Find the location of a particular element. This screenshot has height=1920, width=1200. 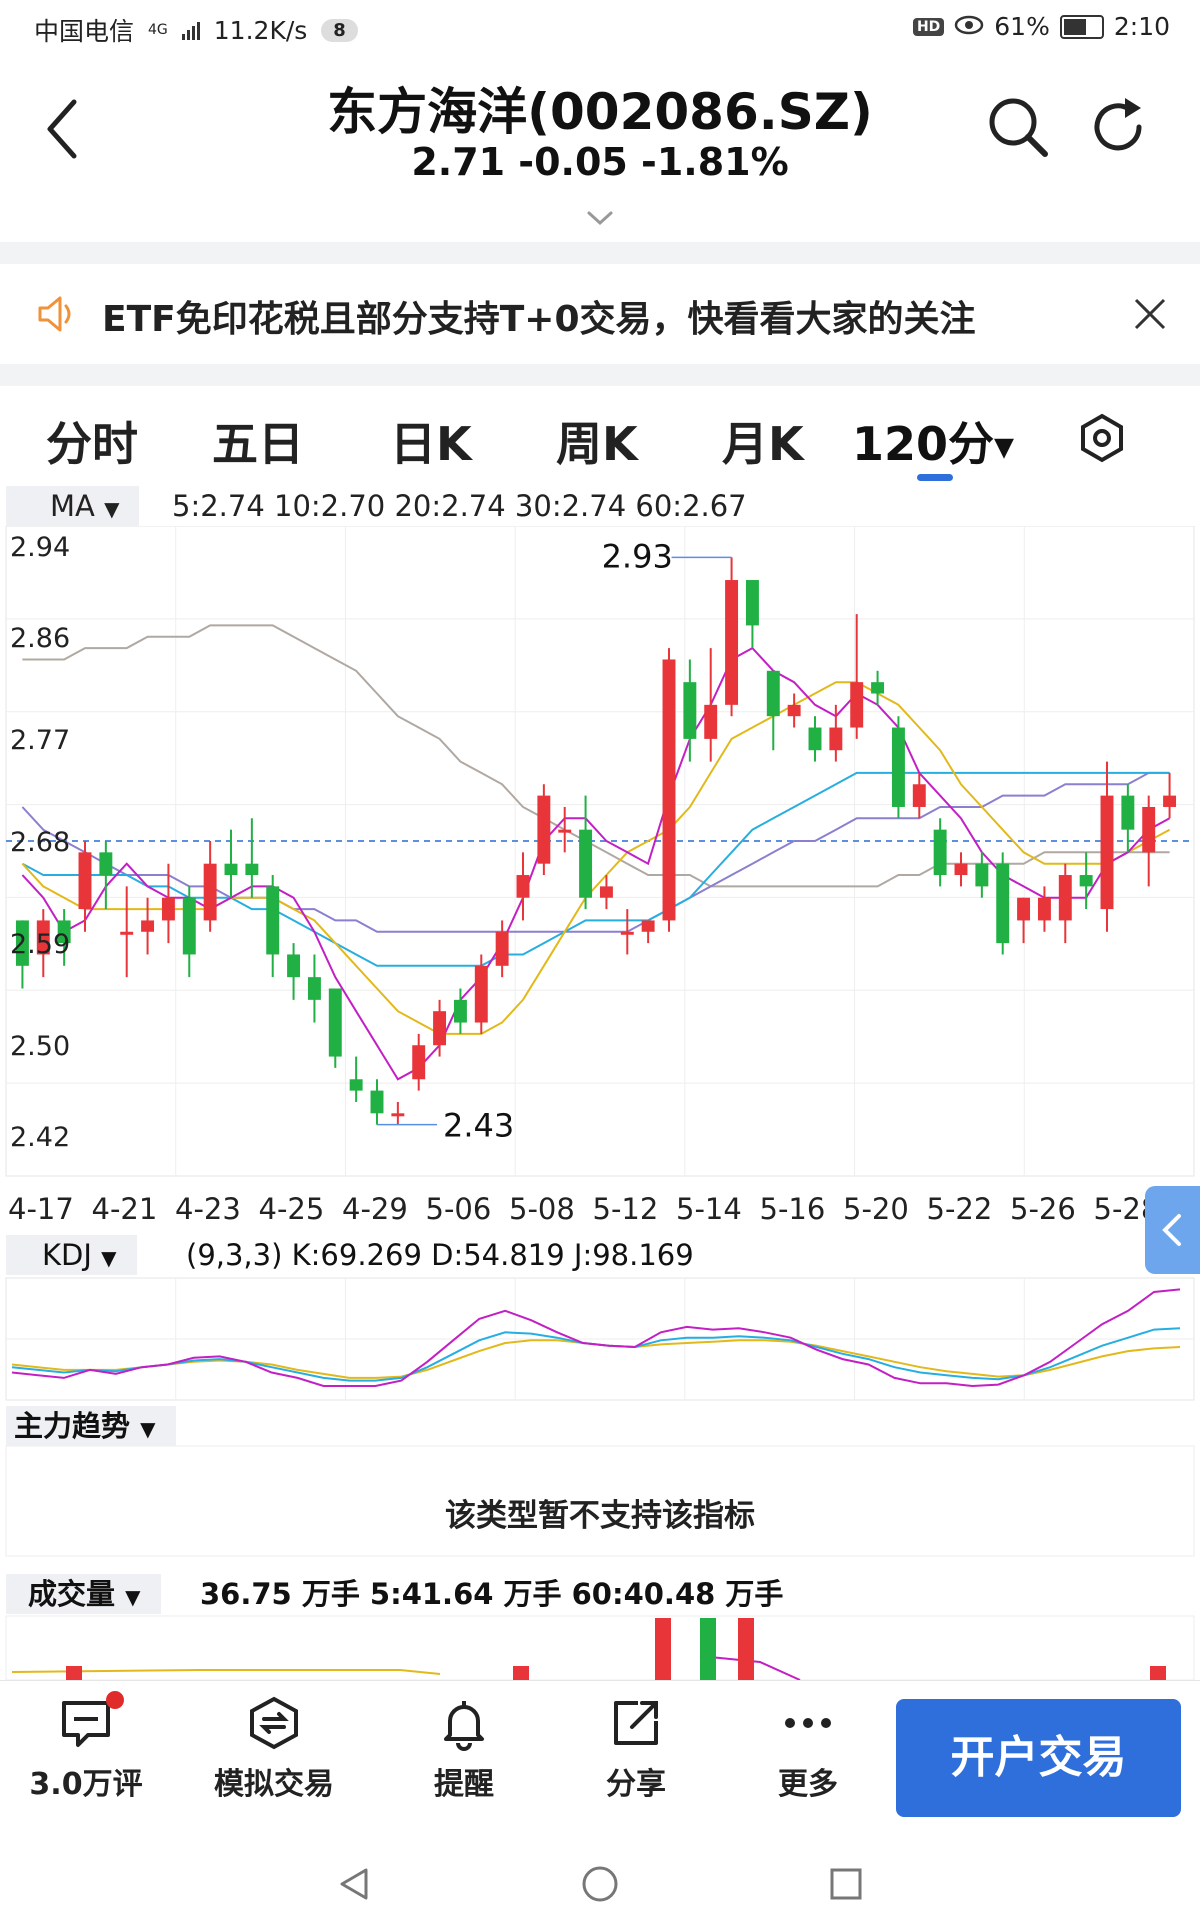

kdj-selector: KDJ ▼ is located at coordinates (71, 1255).